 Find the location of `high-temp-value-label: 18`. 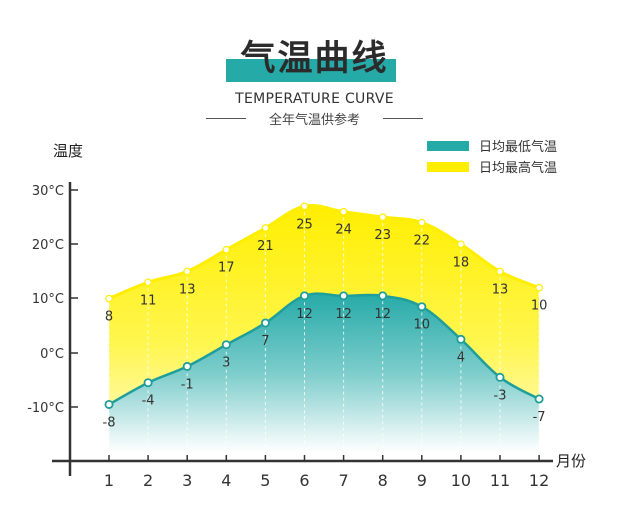

high-temp-value-label: 18 is located at coordinates (461, 262).